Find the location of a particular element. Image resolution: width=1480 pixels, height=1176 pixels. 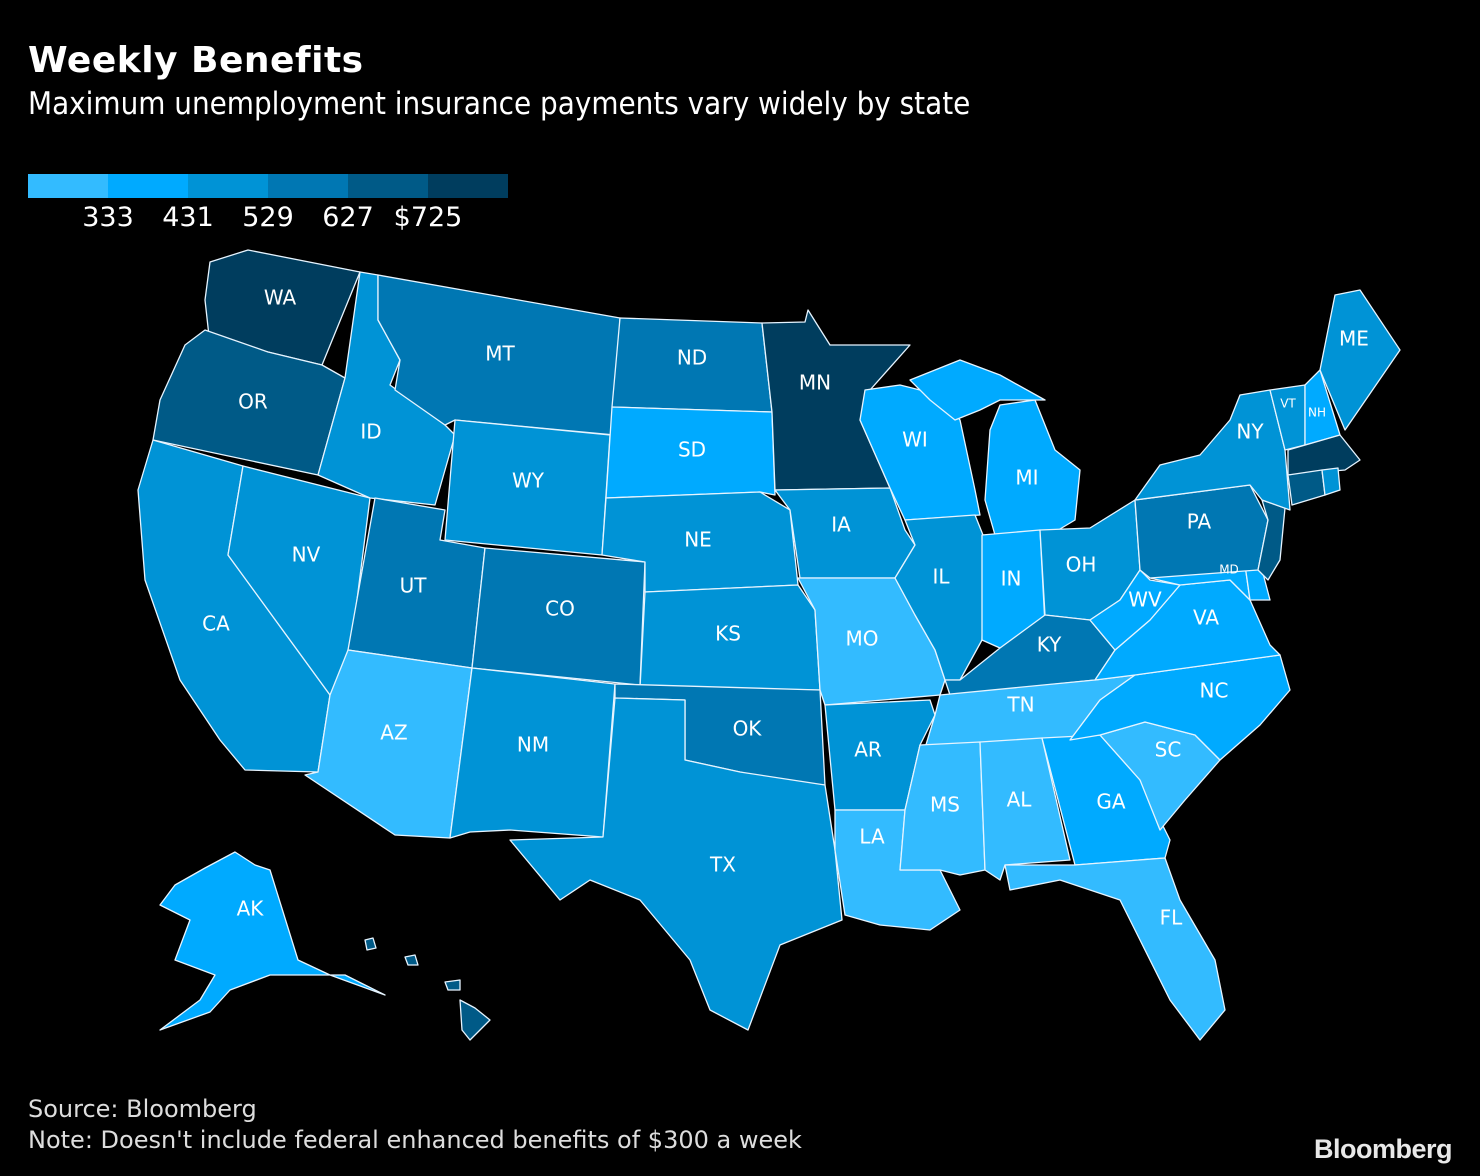

legend-labels: 333 431 529 627 $725 is located at coordinates (268, 219).